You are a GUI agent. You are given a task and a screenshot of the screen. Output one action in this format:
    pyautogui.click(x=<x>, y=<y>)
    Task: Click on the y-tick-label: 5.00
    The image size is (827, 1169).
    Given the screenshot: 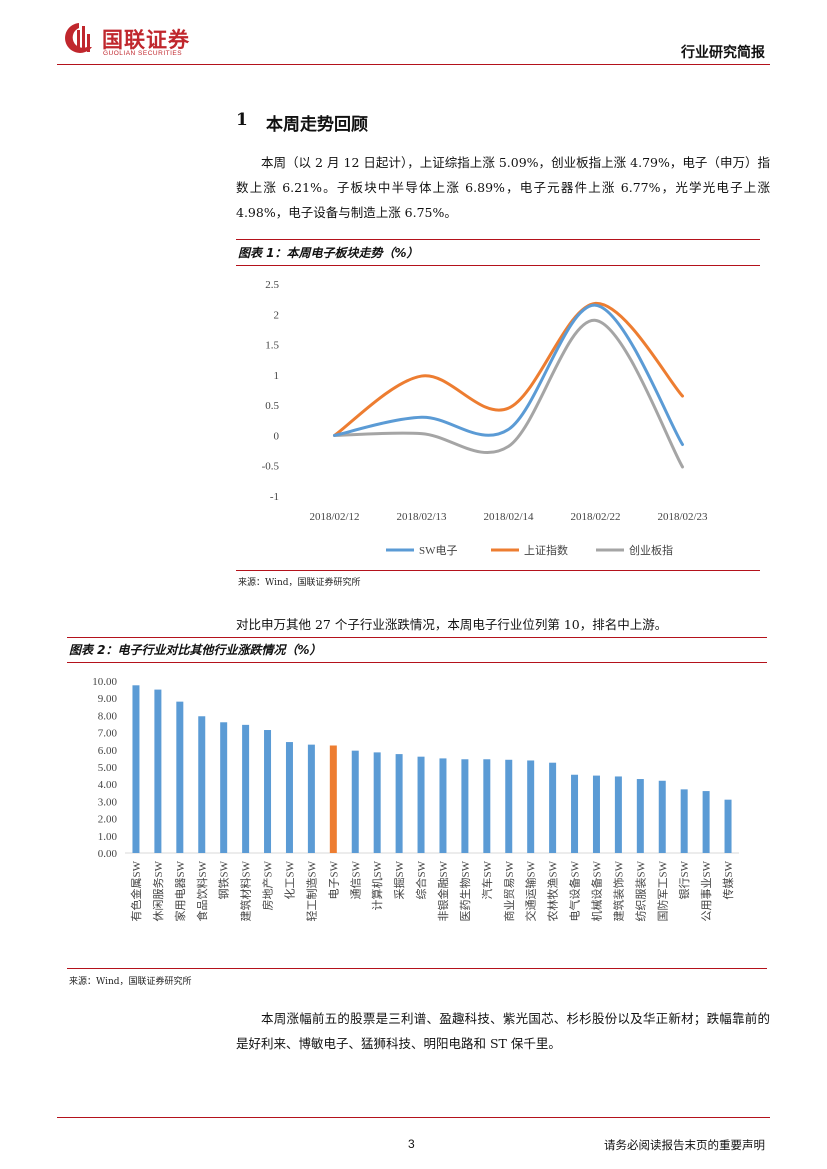 What is the action you would take?
    pyautogui.click(x=108, y=768)
    